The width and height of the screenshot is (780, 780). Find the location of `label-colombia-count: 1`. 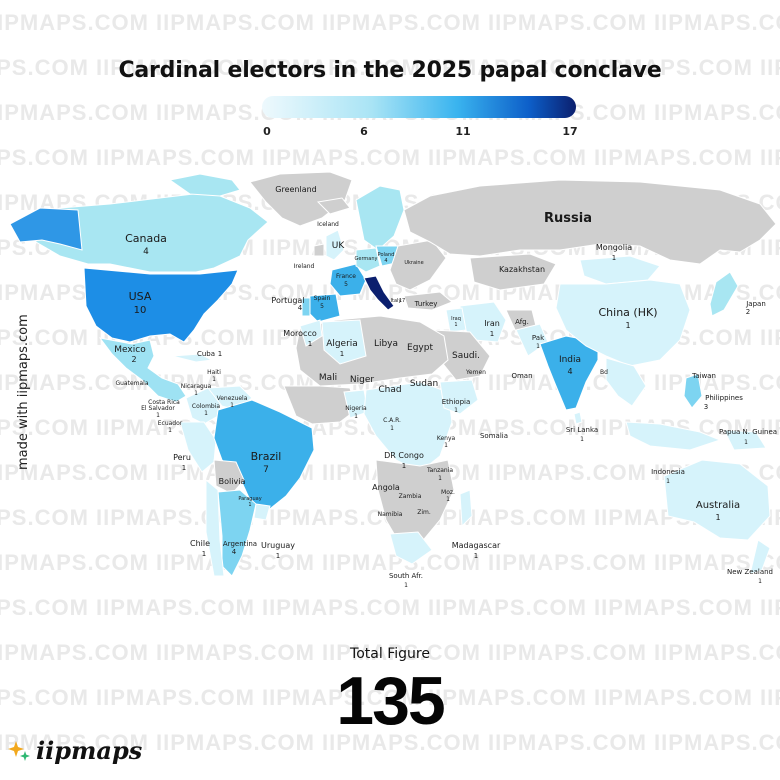

label-colombia-count: 1 is located at coordinates (206, 413).